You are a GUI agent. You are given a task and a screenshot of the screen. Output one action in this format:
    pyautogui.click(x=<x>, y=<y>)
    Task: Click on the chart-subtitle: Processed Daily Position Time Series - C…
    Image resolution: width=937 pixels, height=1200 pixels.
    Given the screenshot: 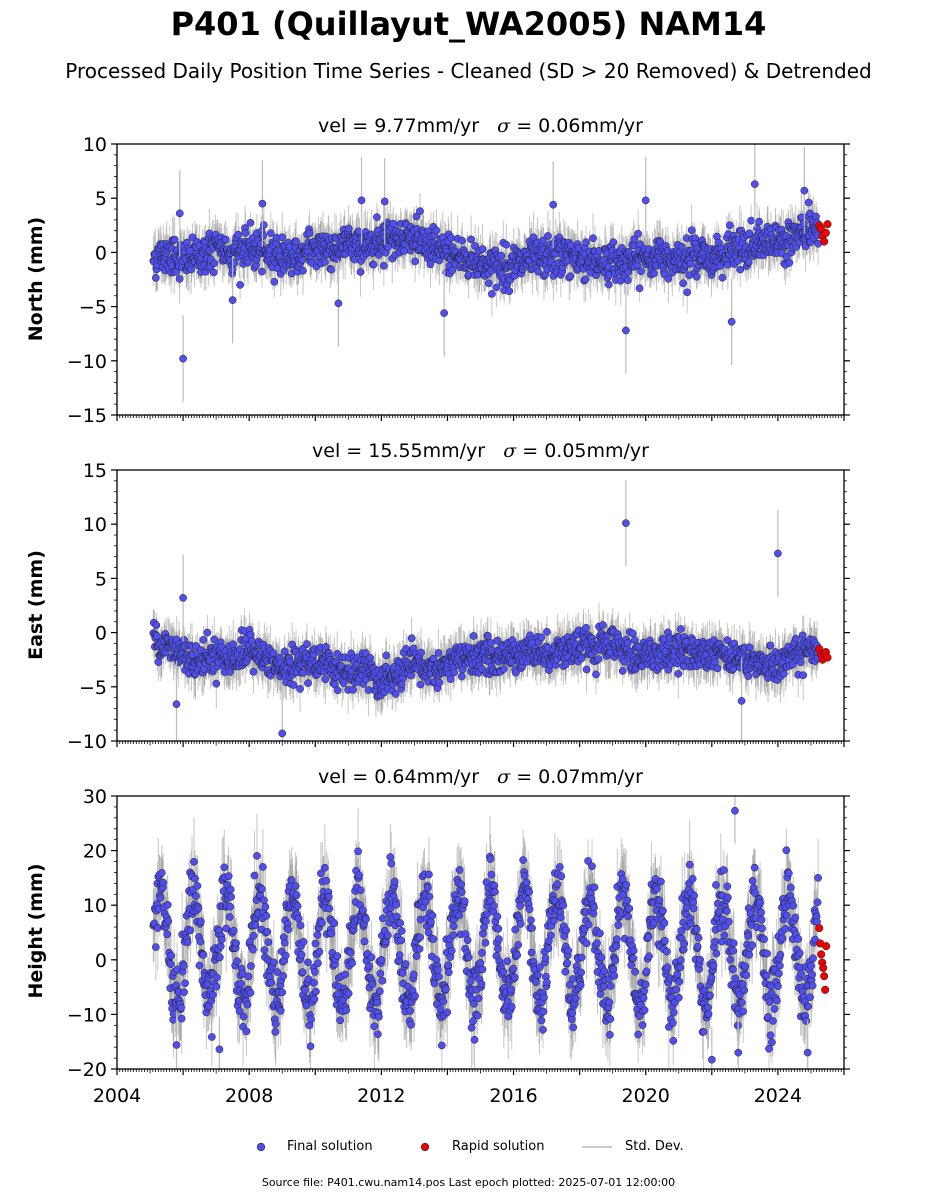 What is the action you would take?
    pyautogui.click(x=468, y=71)
    